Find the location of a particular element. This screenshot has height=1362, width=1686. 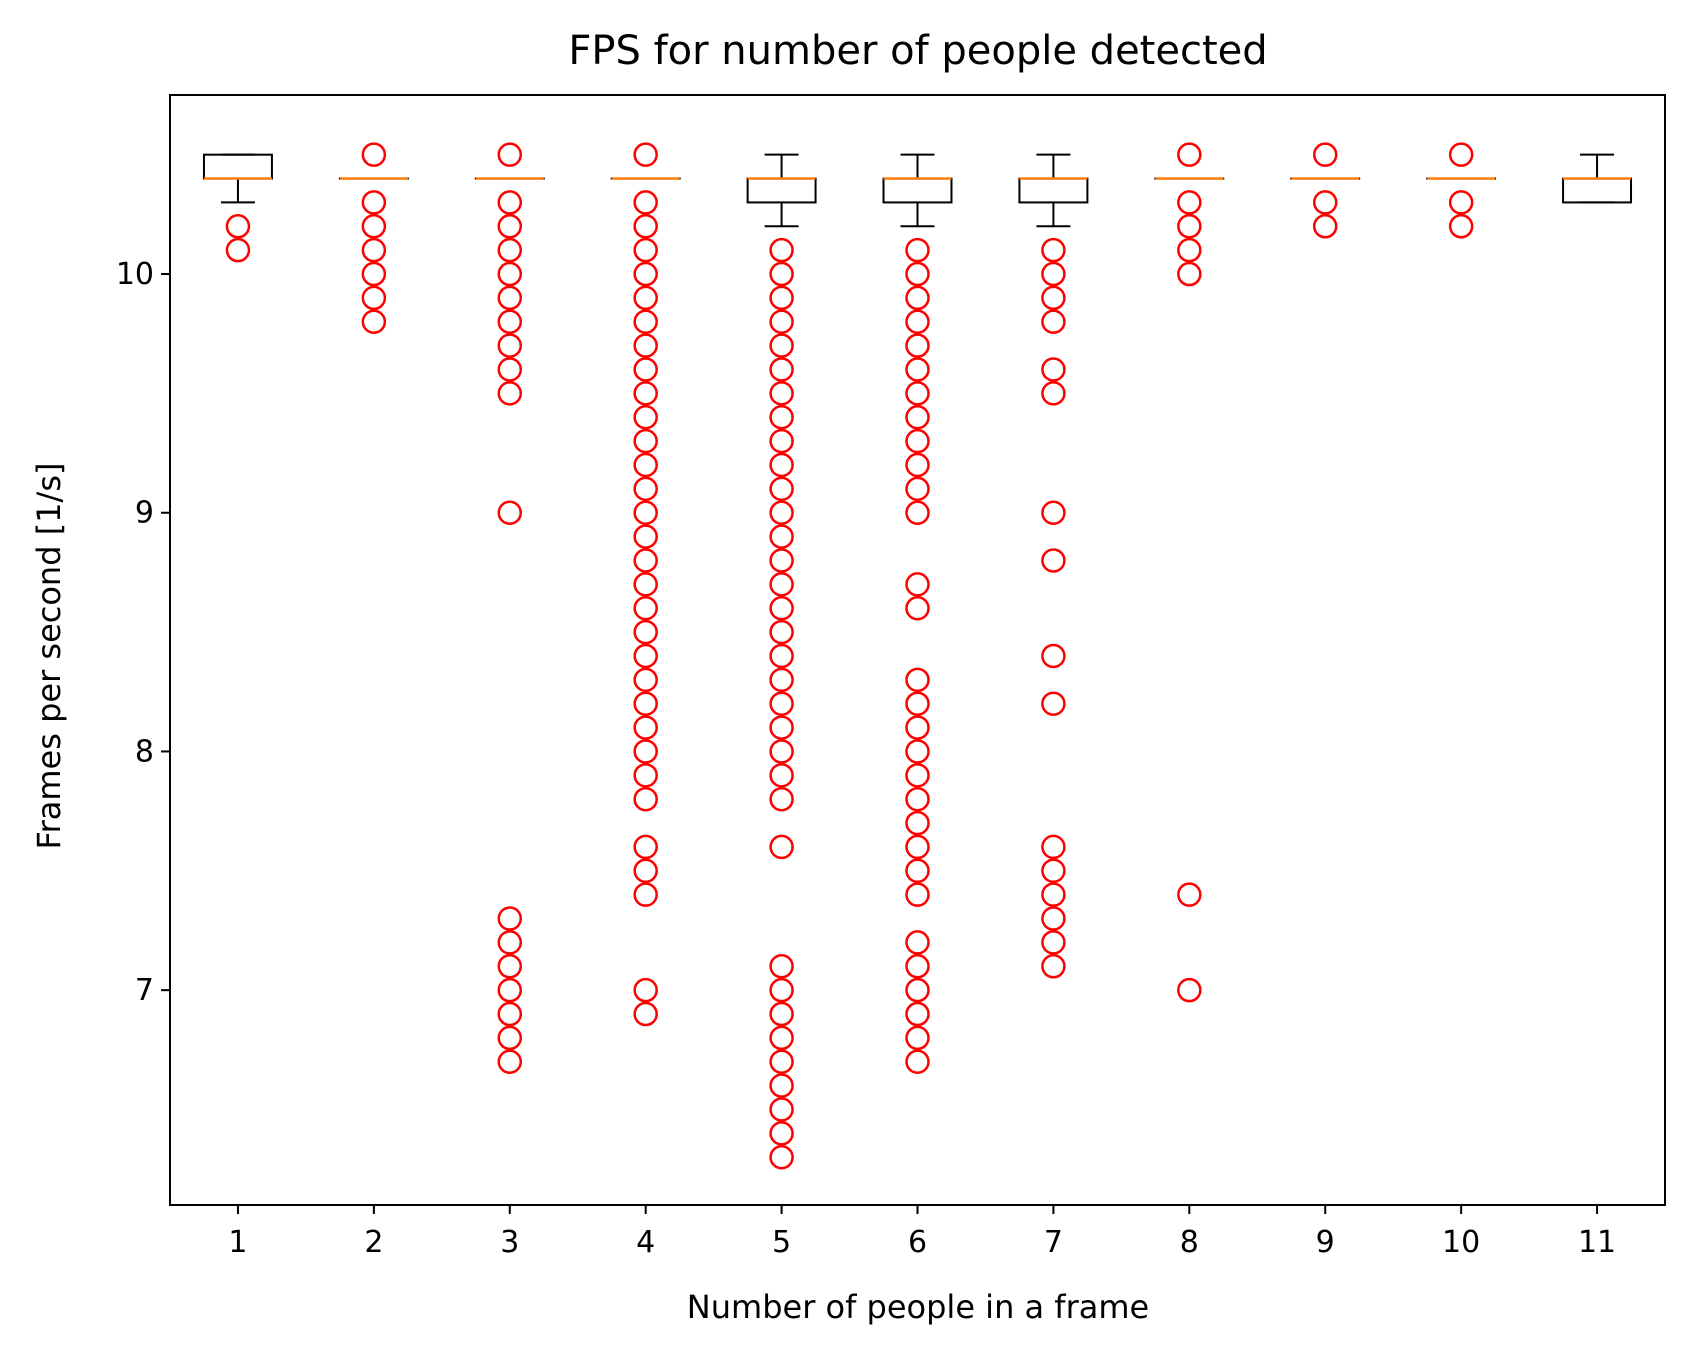

y-tick-label: 7 is located at coordinates (144, 990).